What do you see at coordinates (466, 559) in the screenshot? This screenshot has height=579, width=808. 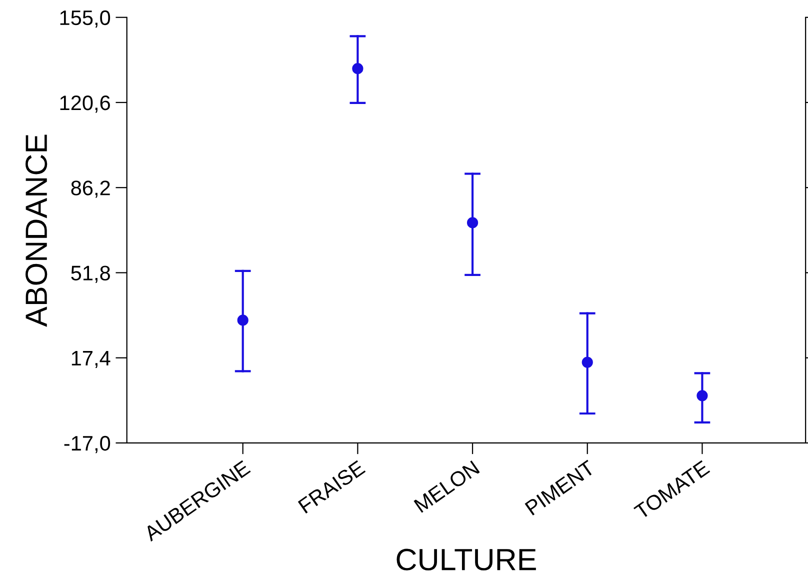 I see `x-axis-title: CULTURE` at bounding box center [466, 559].